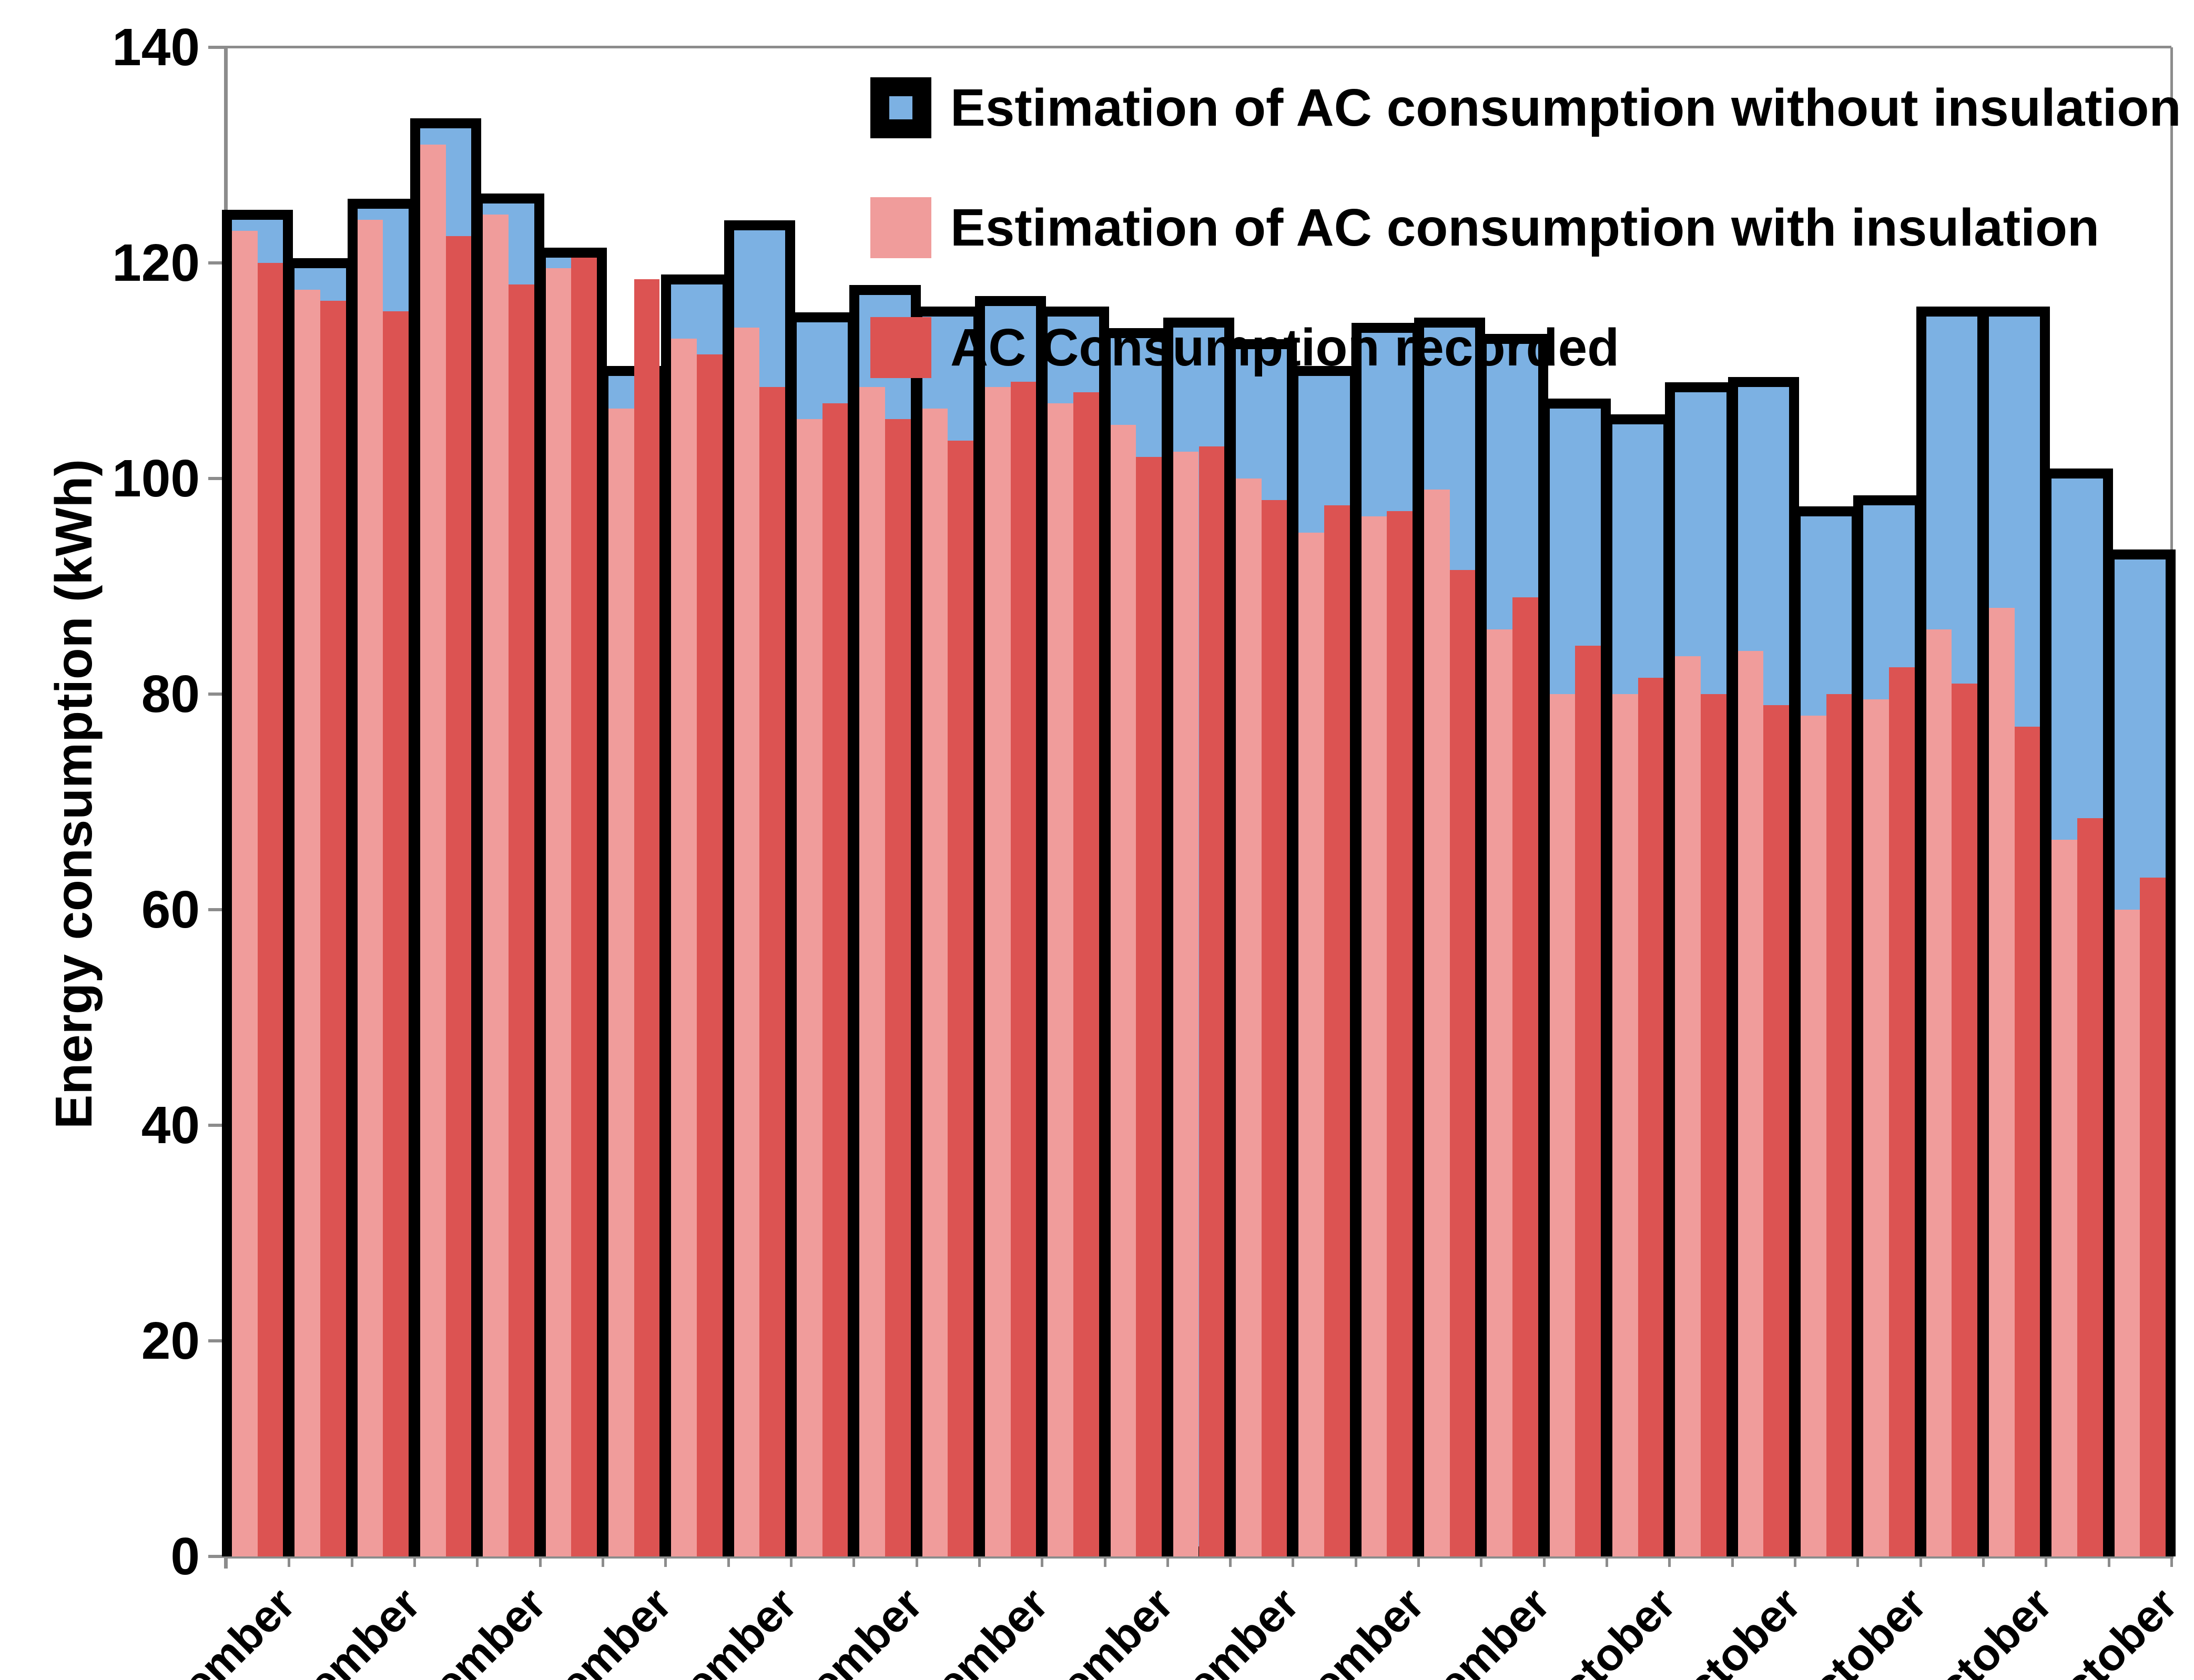 The width and height of the screenshot is (2194, 1680). Describe the element at coordinates (1198, 47) in the screenshot. I see `plot-top-border` at that location.